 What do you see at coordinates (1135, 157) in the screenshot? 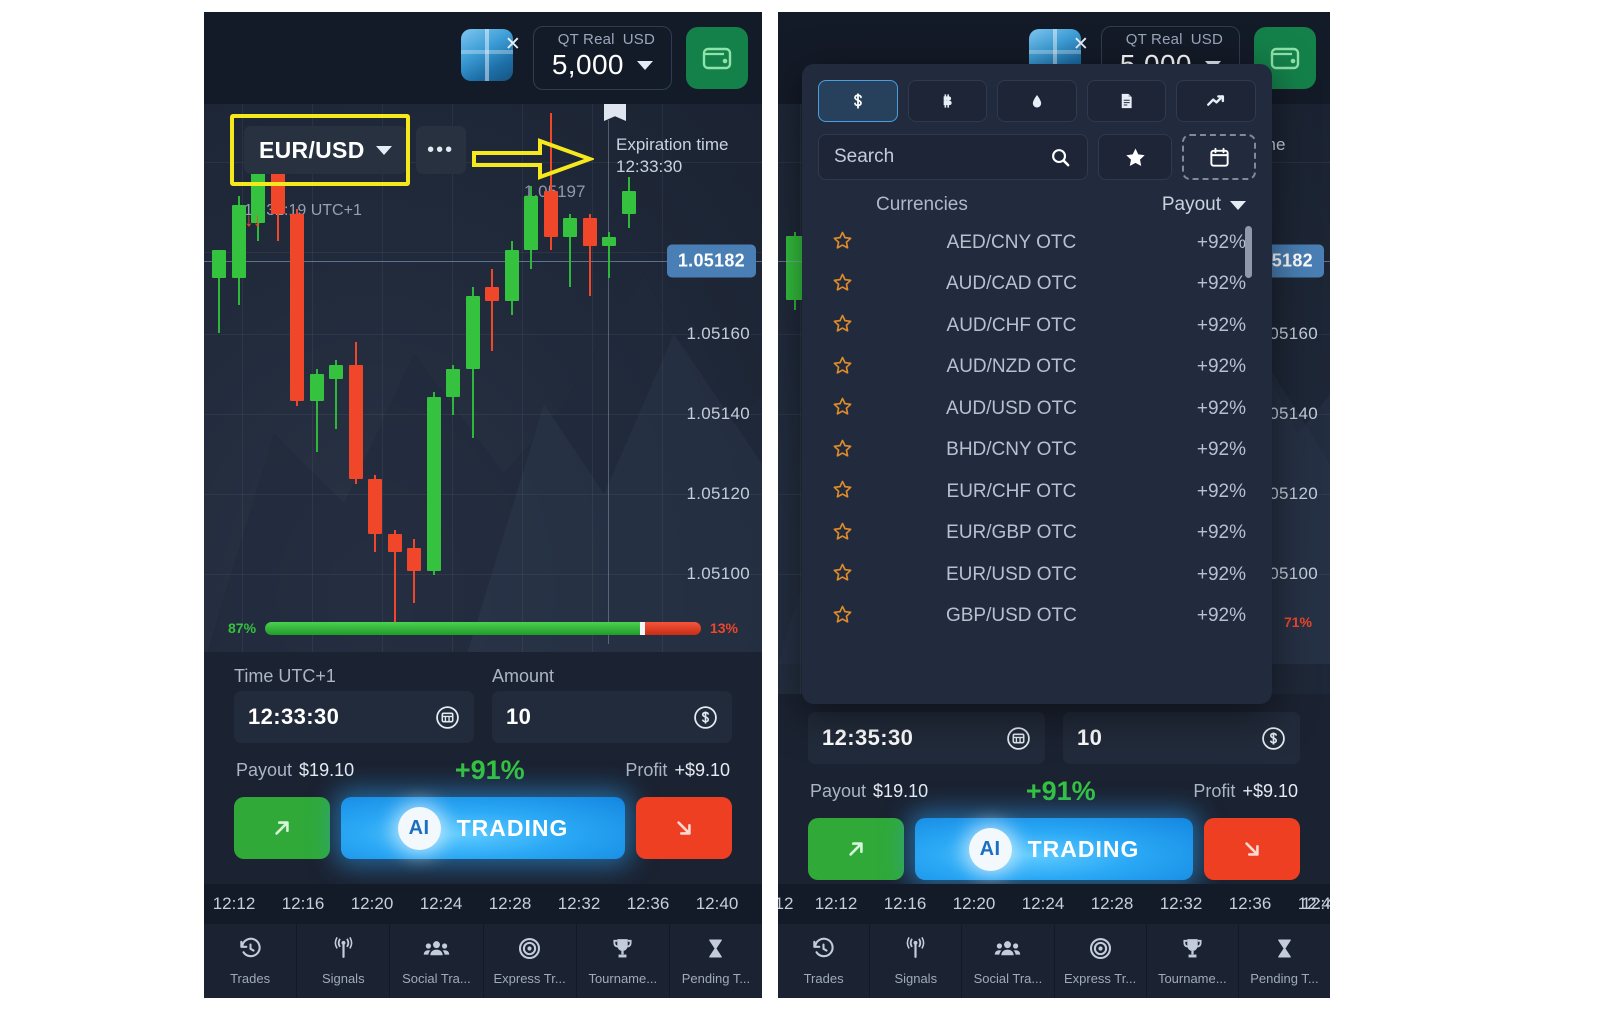
I see `favorites-button` at bounding box center [1135, 157].